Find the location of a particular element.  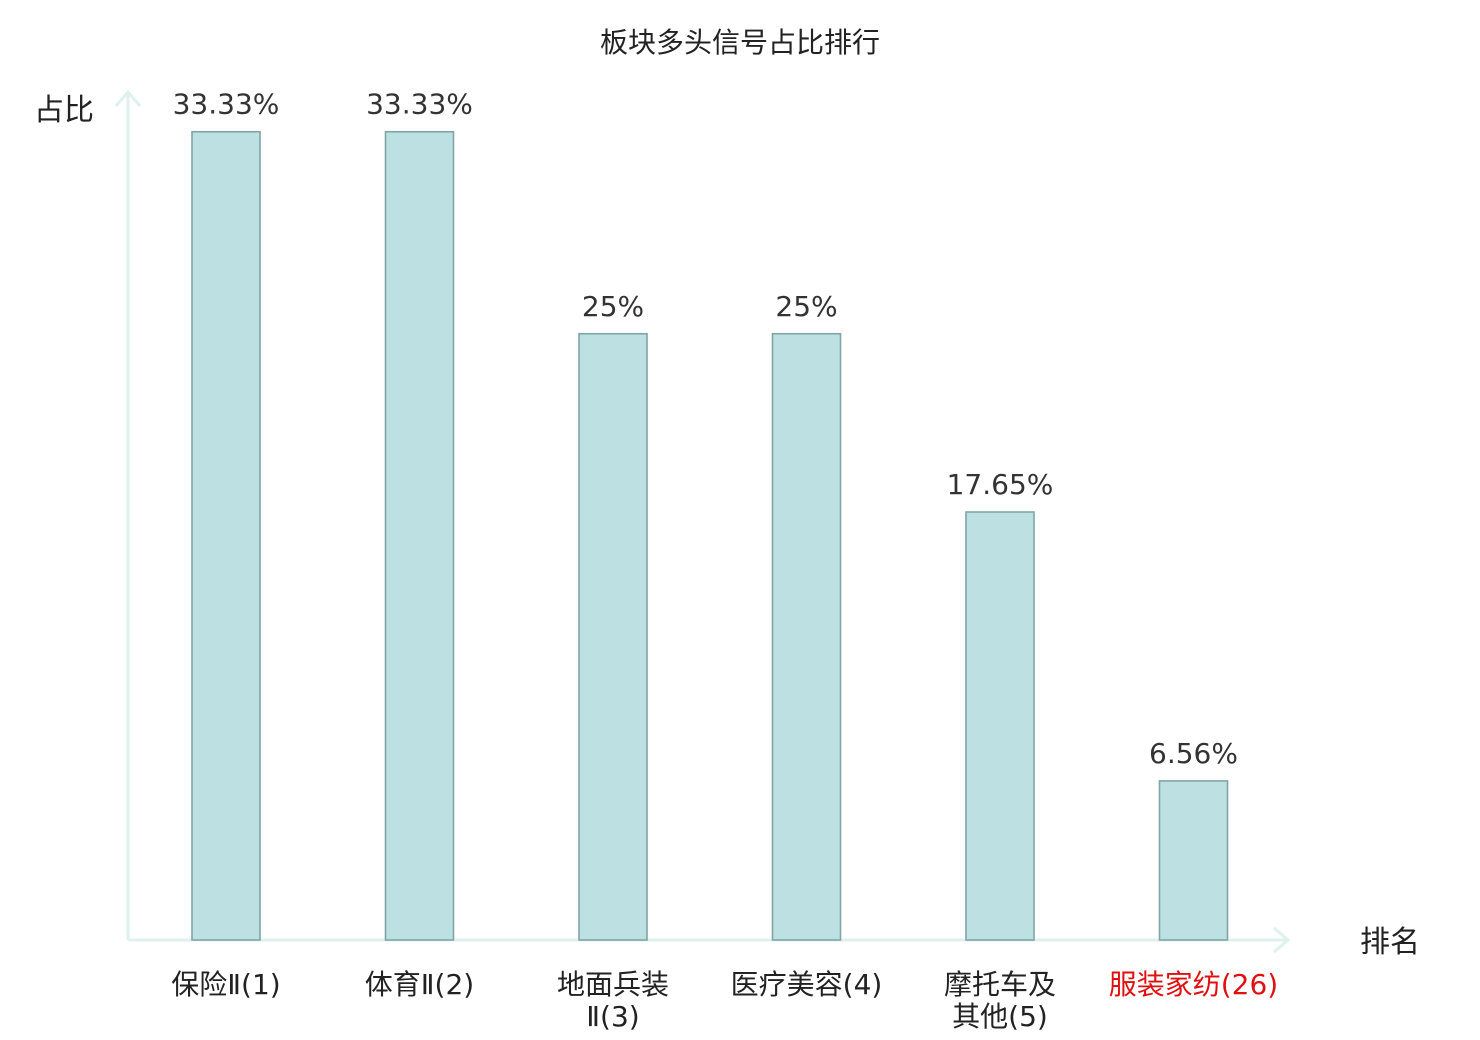

bar-value-label: 6.56% is located at coordinates (1193, 753).